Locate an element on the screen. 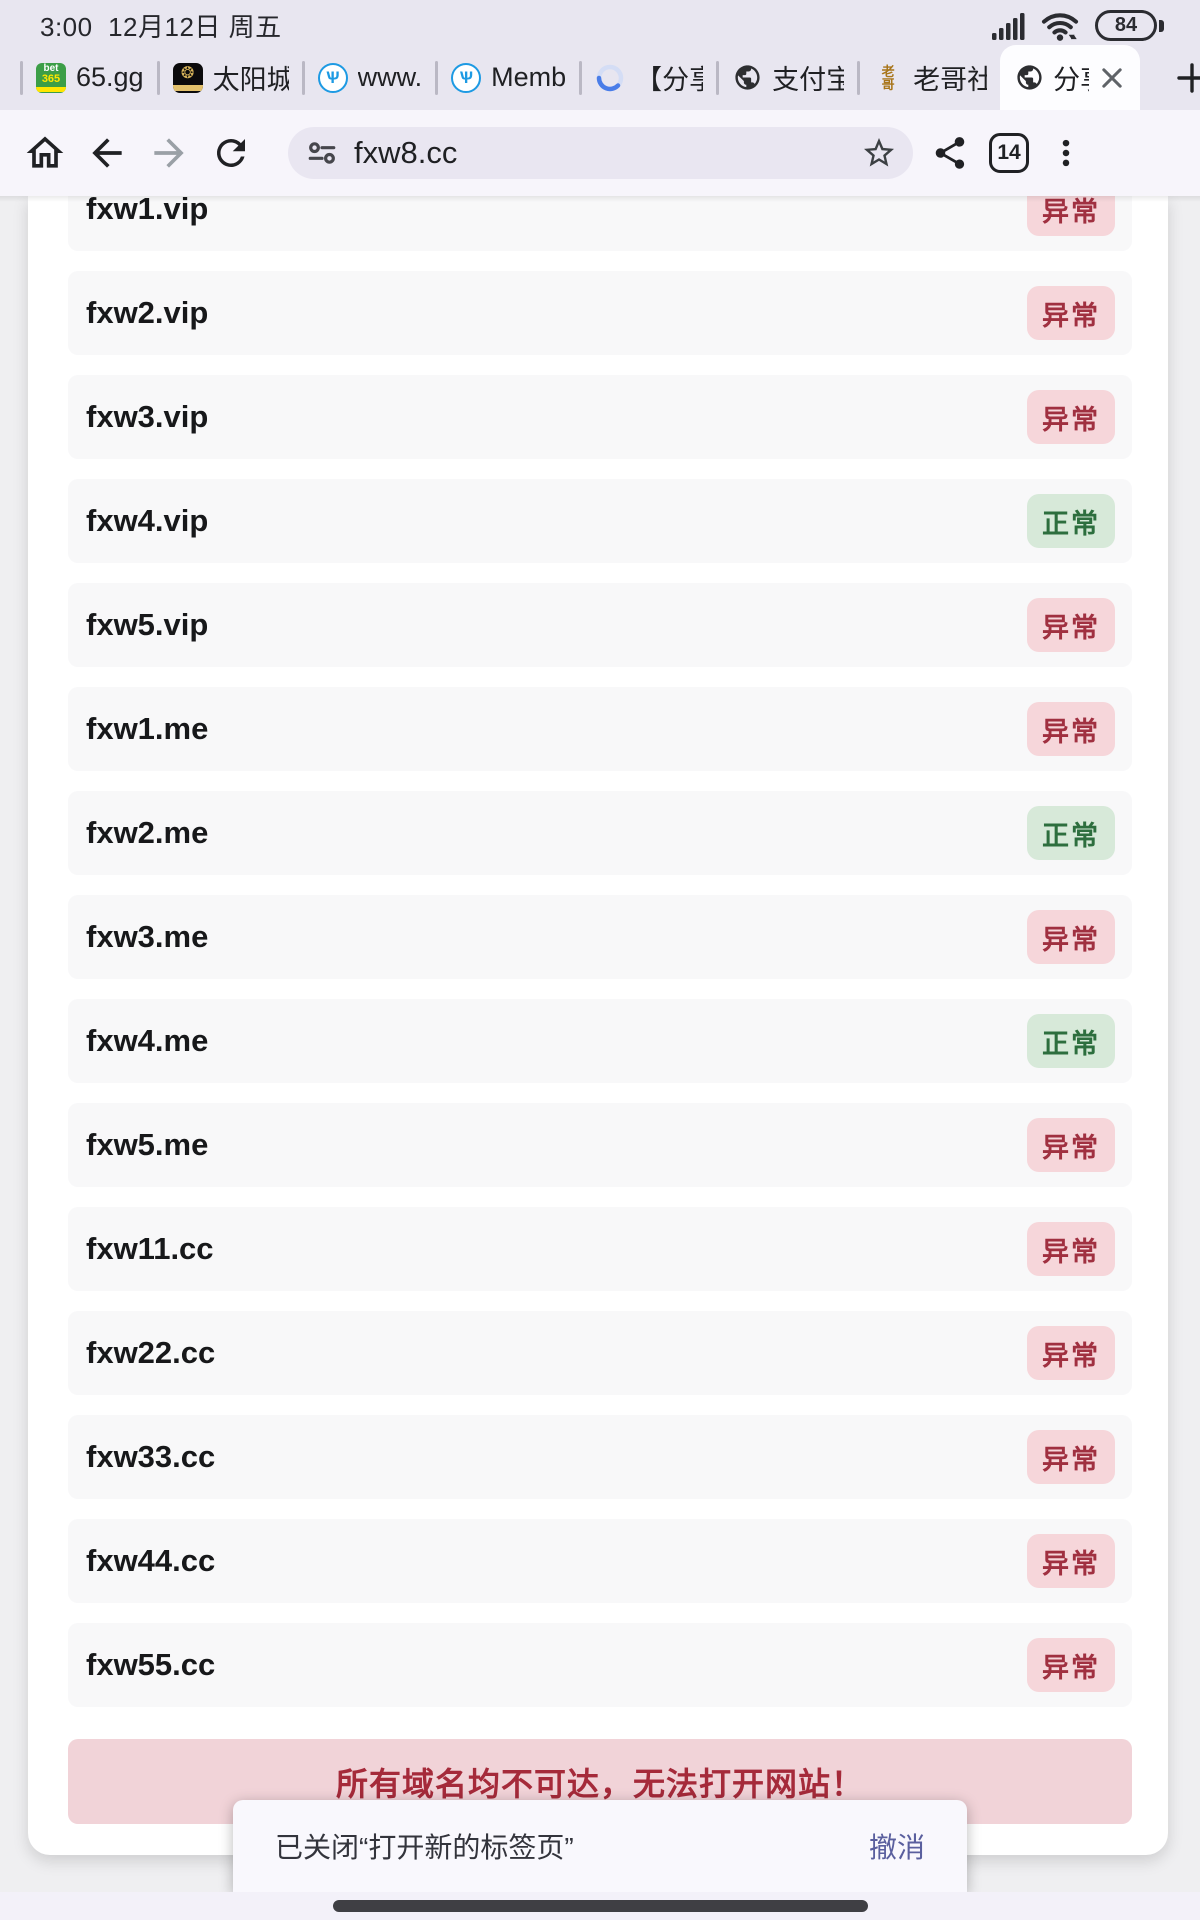 The image size is (1200, 1920). tab-sun-city: ❂ 太阳城 is located at coordinates (231, 77).